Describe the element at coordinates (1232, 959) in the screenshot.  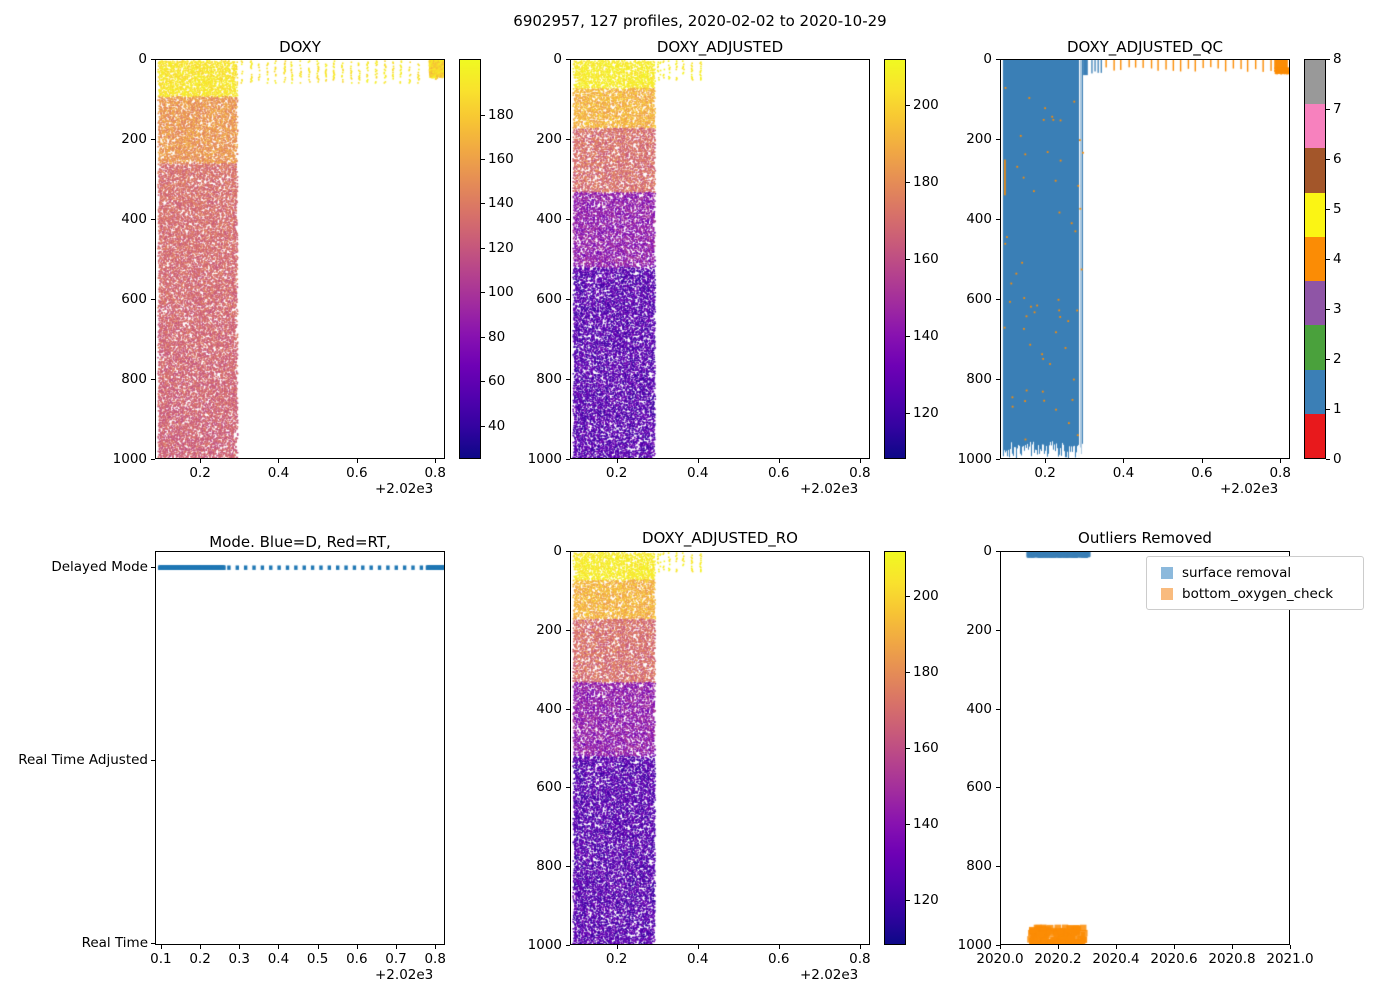
I see `x-tick-label: 2020.8` at that location.